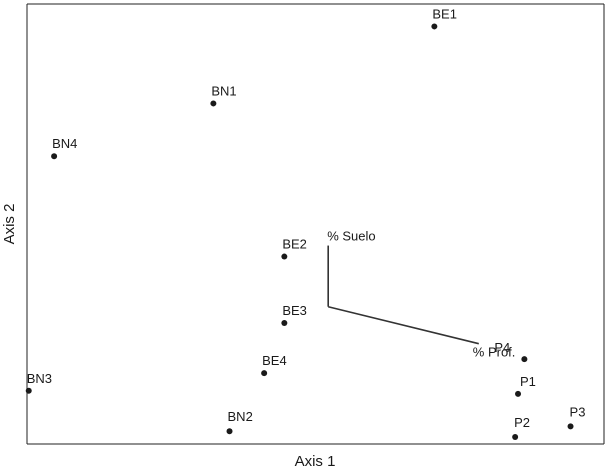 This screenshot has height=467, width=608. I want to click on point-bn1, so click(213, 103).